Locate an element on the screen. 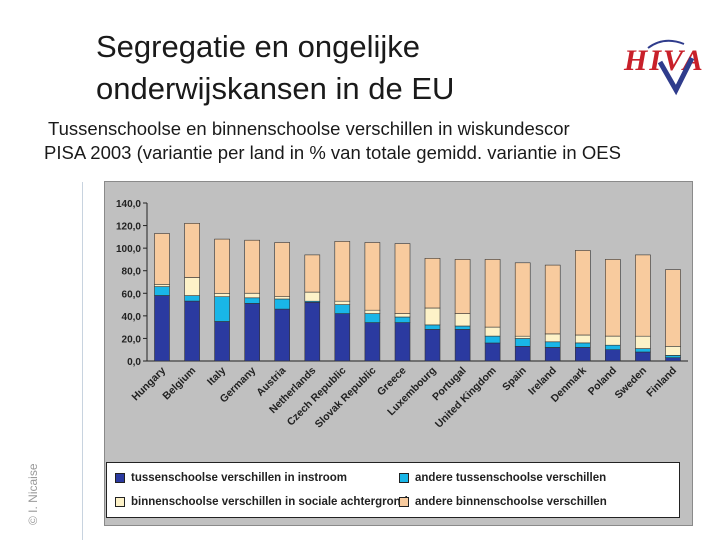 The height and width of the screenshot is (540, 720). legend-label: andere binnenschoolse verschillen is located at coordinates (511, 502).